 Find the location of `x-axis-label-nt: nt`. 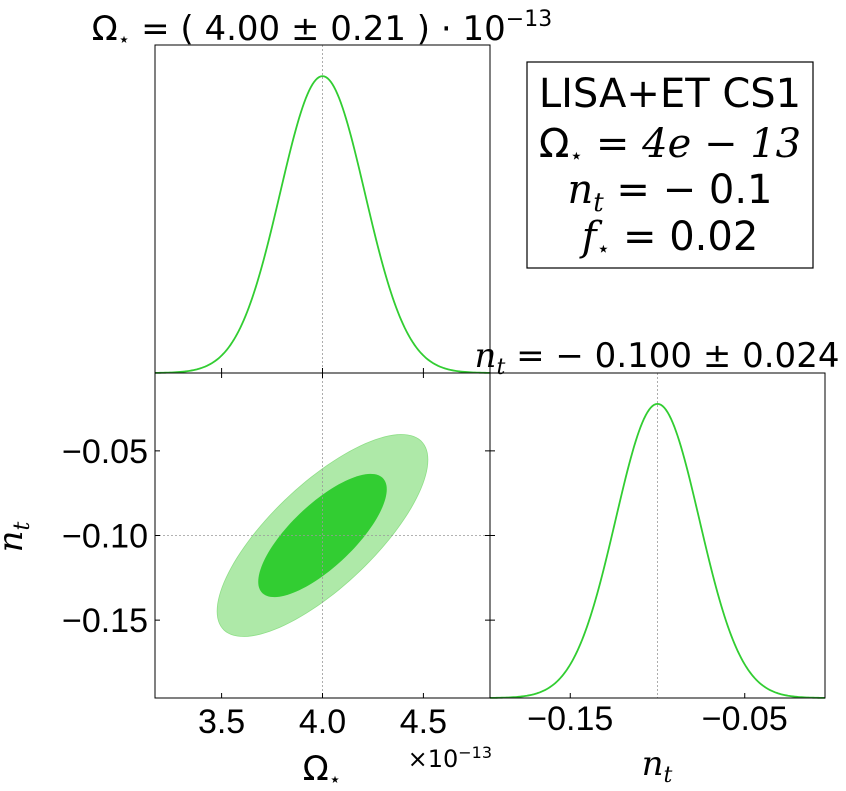

x-axis-label-nt: nt is located at coordinates (657, 766).